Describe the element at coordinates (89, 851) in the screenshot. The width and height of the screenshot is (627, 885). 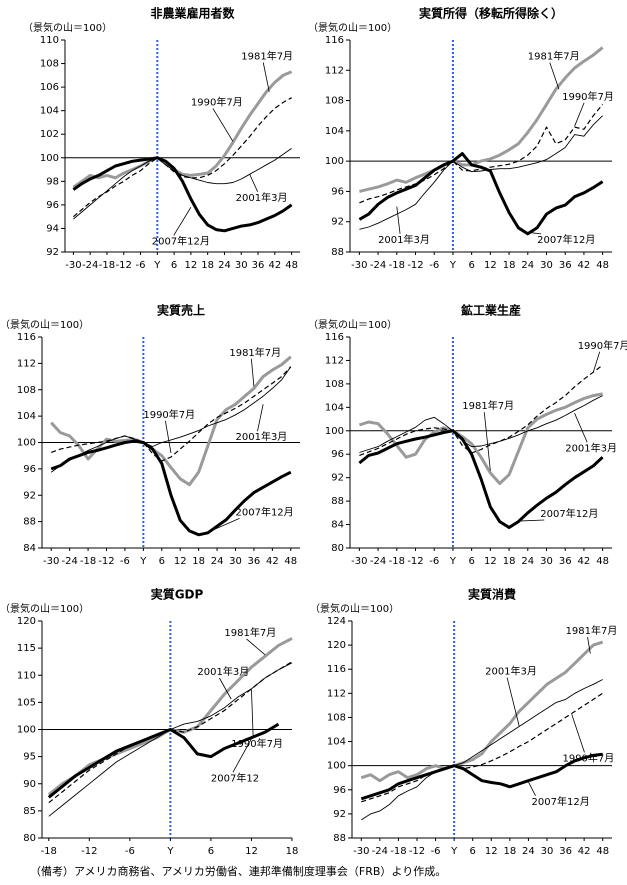
I see `x-tick-label: -12` at that location.